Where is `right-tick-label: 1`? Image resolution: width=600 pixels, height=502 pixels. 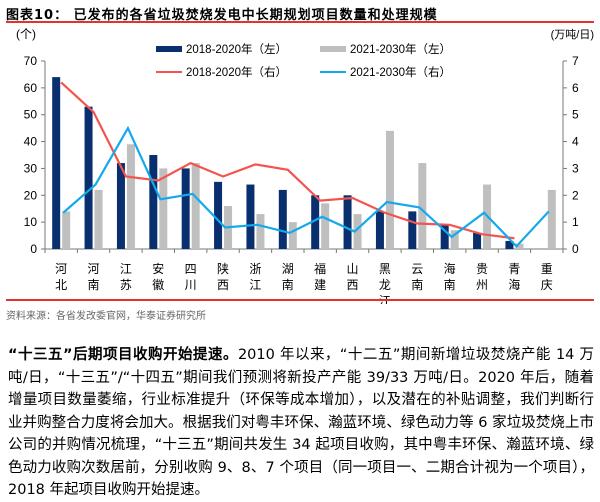
right-tick-label: 1 is located at coordinates (575, 222).